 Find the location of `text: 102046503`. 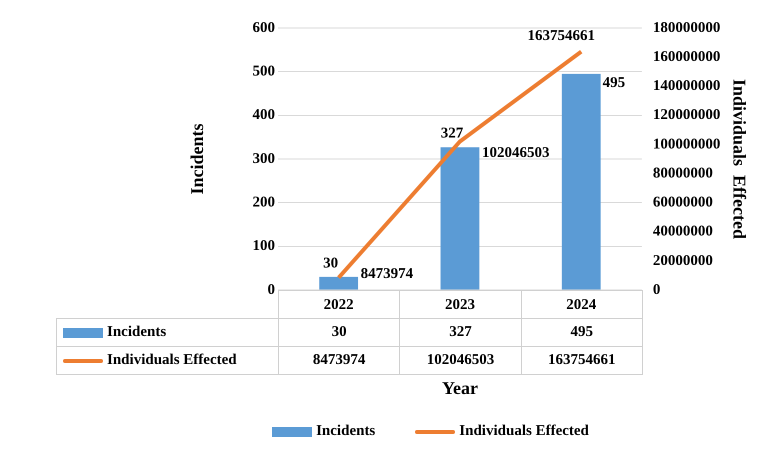

text: 102046503 is located at coordinates (460, 360).